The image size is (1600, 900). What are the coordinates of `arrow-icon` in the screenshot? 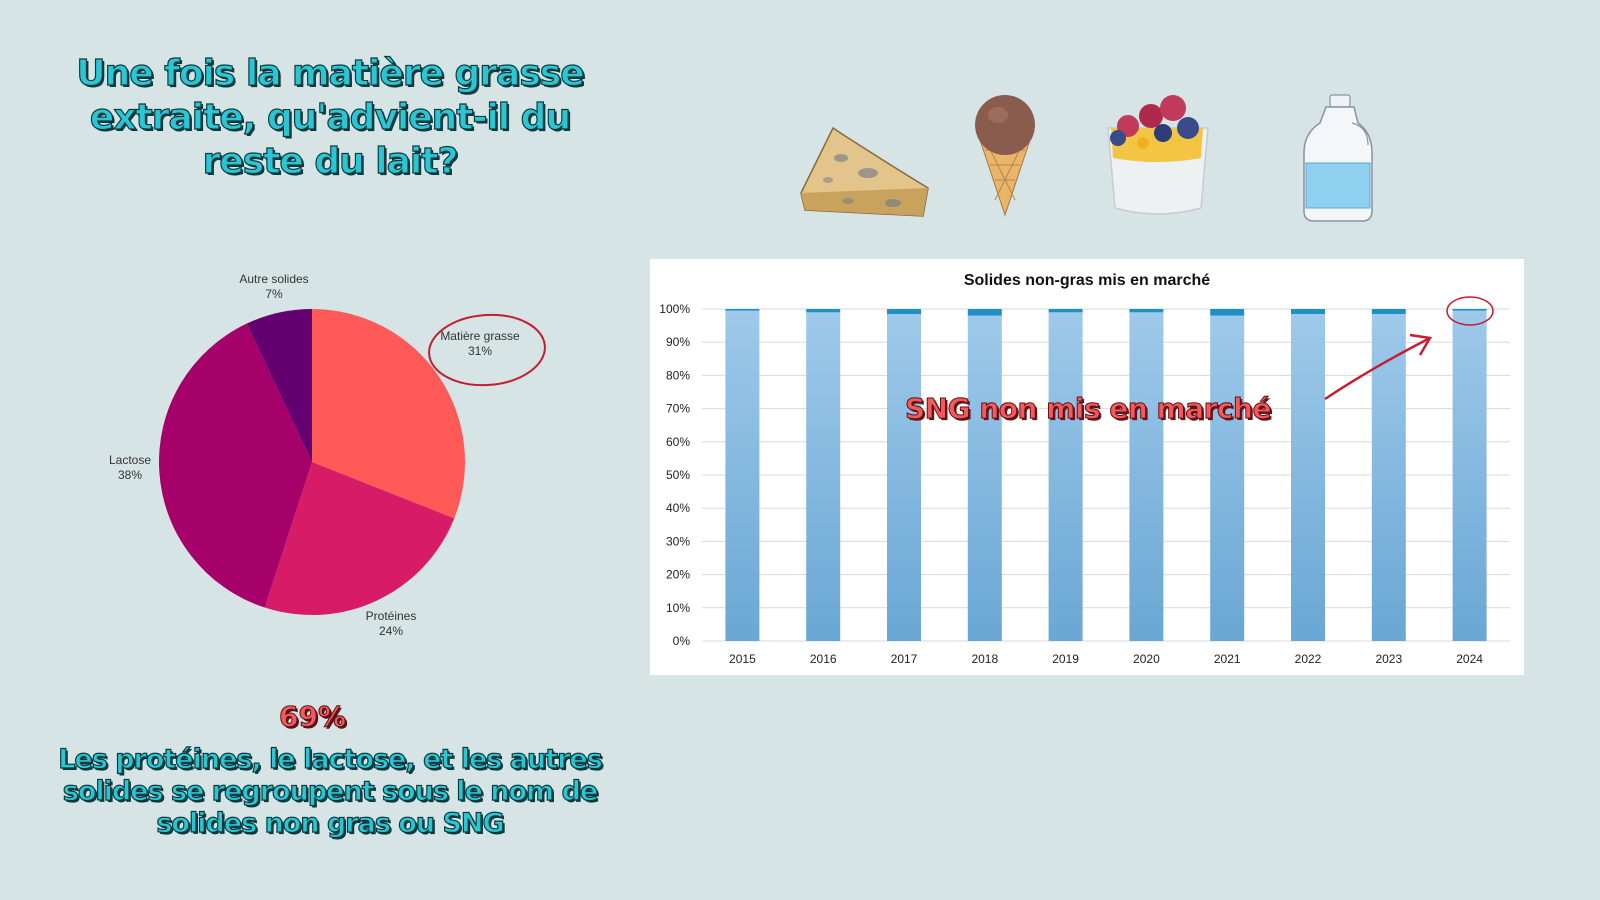 It's located at (1376, 369).